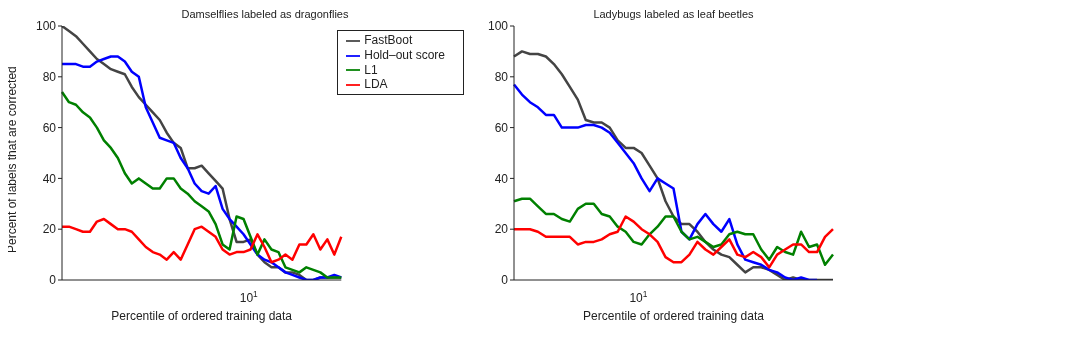 Image resolution: width=1092 pixels, height=362 pixels. I want to click on chart-title: Damselflies labeled as dragonflies, so click(265, 14).